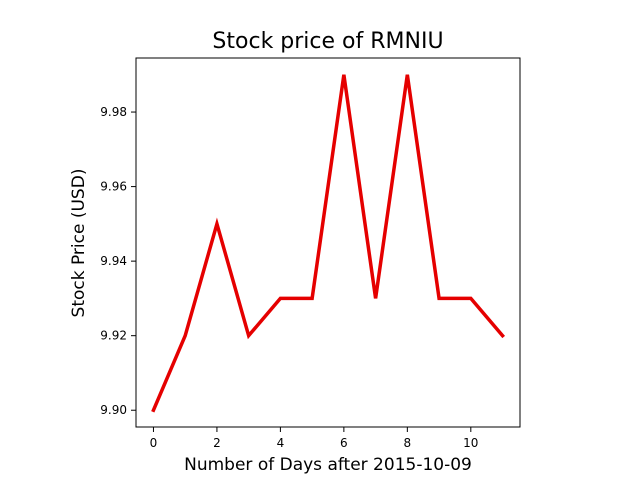 This screenshot has width=640, height=480. What do you see at coordinates (154, 443) in the screenshot?
I see `x-tick-label: 0` at bounding box center [154, 443].